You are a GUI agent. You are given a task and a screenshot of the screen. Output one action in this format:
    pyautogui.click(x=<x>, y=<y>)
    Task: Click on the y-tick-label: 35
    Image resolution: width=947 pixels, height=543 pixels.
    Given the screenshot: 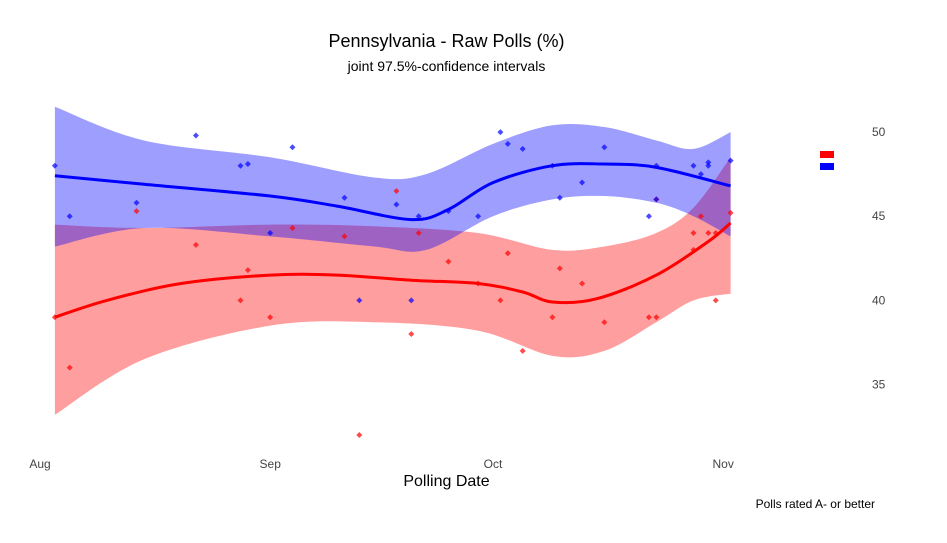 What is the action you would take?
    pyautogui.click(x=879, y=385)
    